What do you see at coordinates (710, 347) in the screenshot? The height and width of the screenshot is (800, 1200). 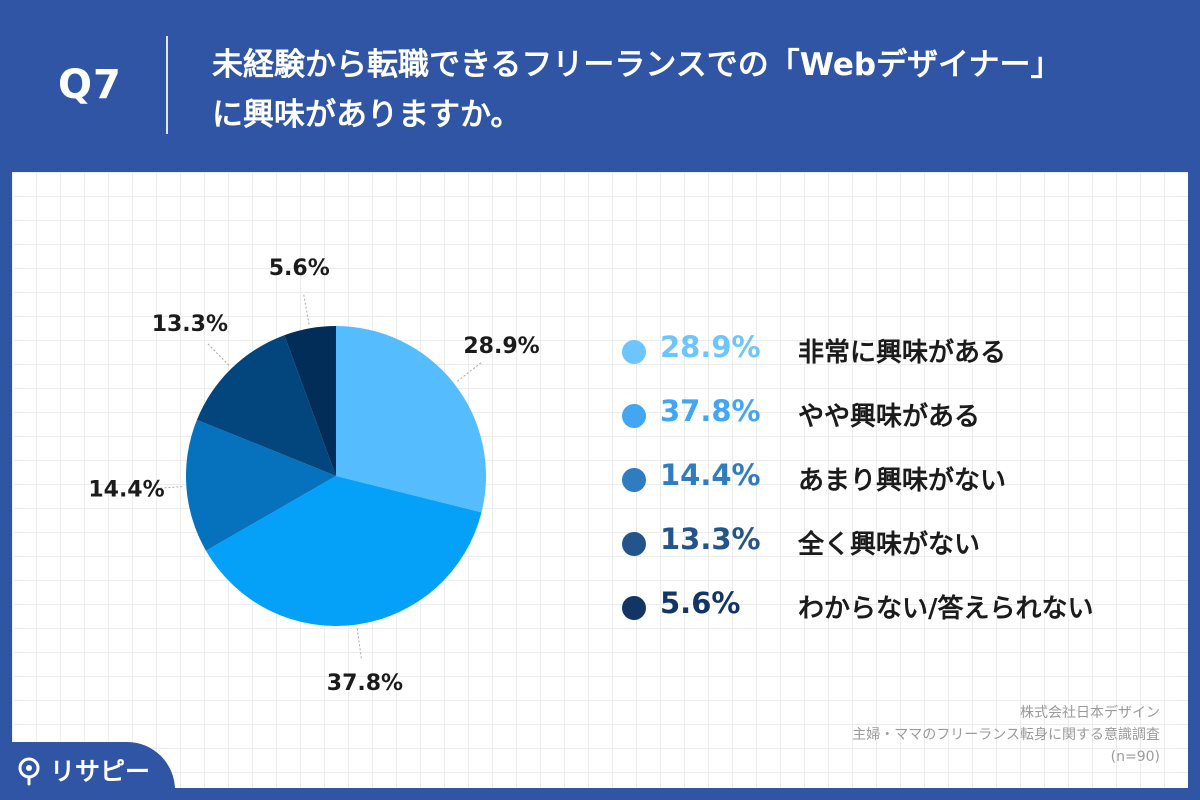 I see `legend-percent: 28.9%` at bounding box center [710, 347].